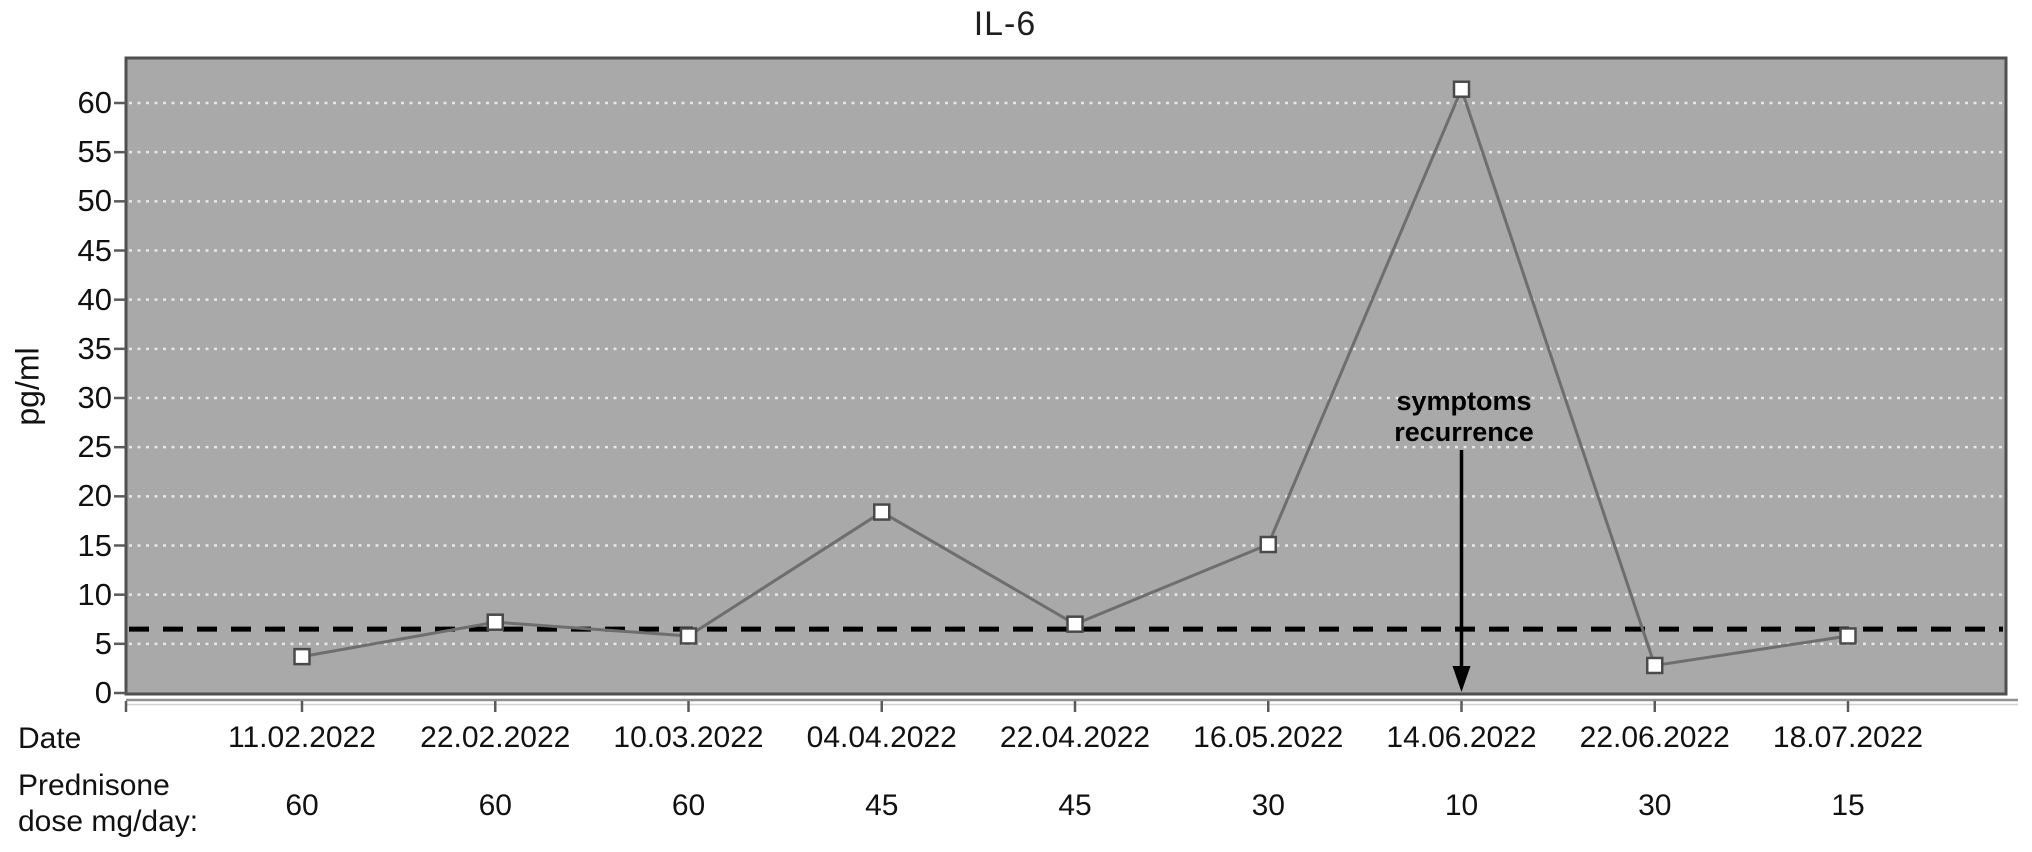  What do you see at coordinates (94, 397) in the screenshot?
I see `y-tick-label: 30` at bounding box center [94, 397].